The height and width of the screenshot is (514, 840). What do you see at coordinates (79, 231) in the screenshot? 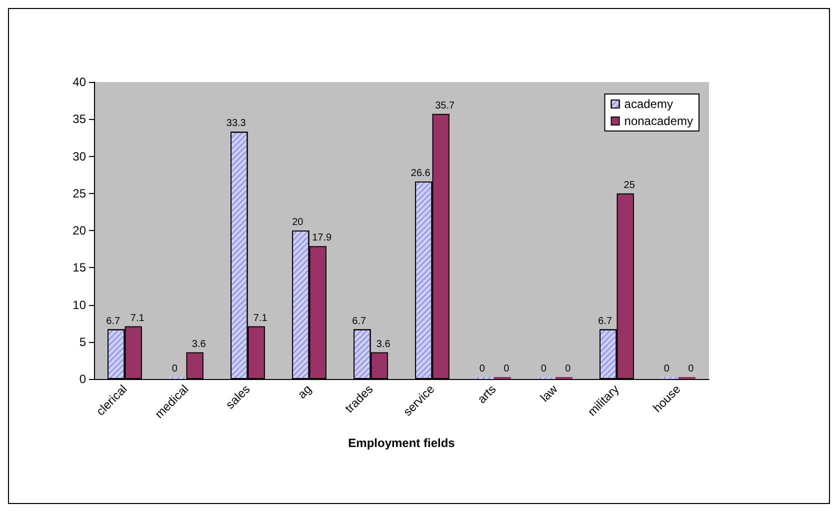
I see `y-tick-label: 20` at bounding box center [79, 231].